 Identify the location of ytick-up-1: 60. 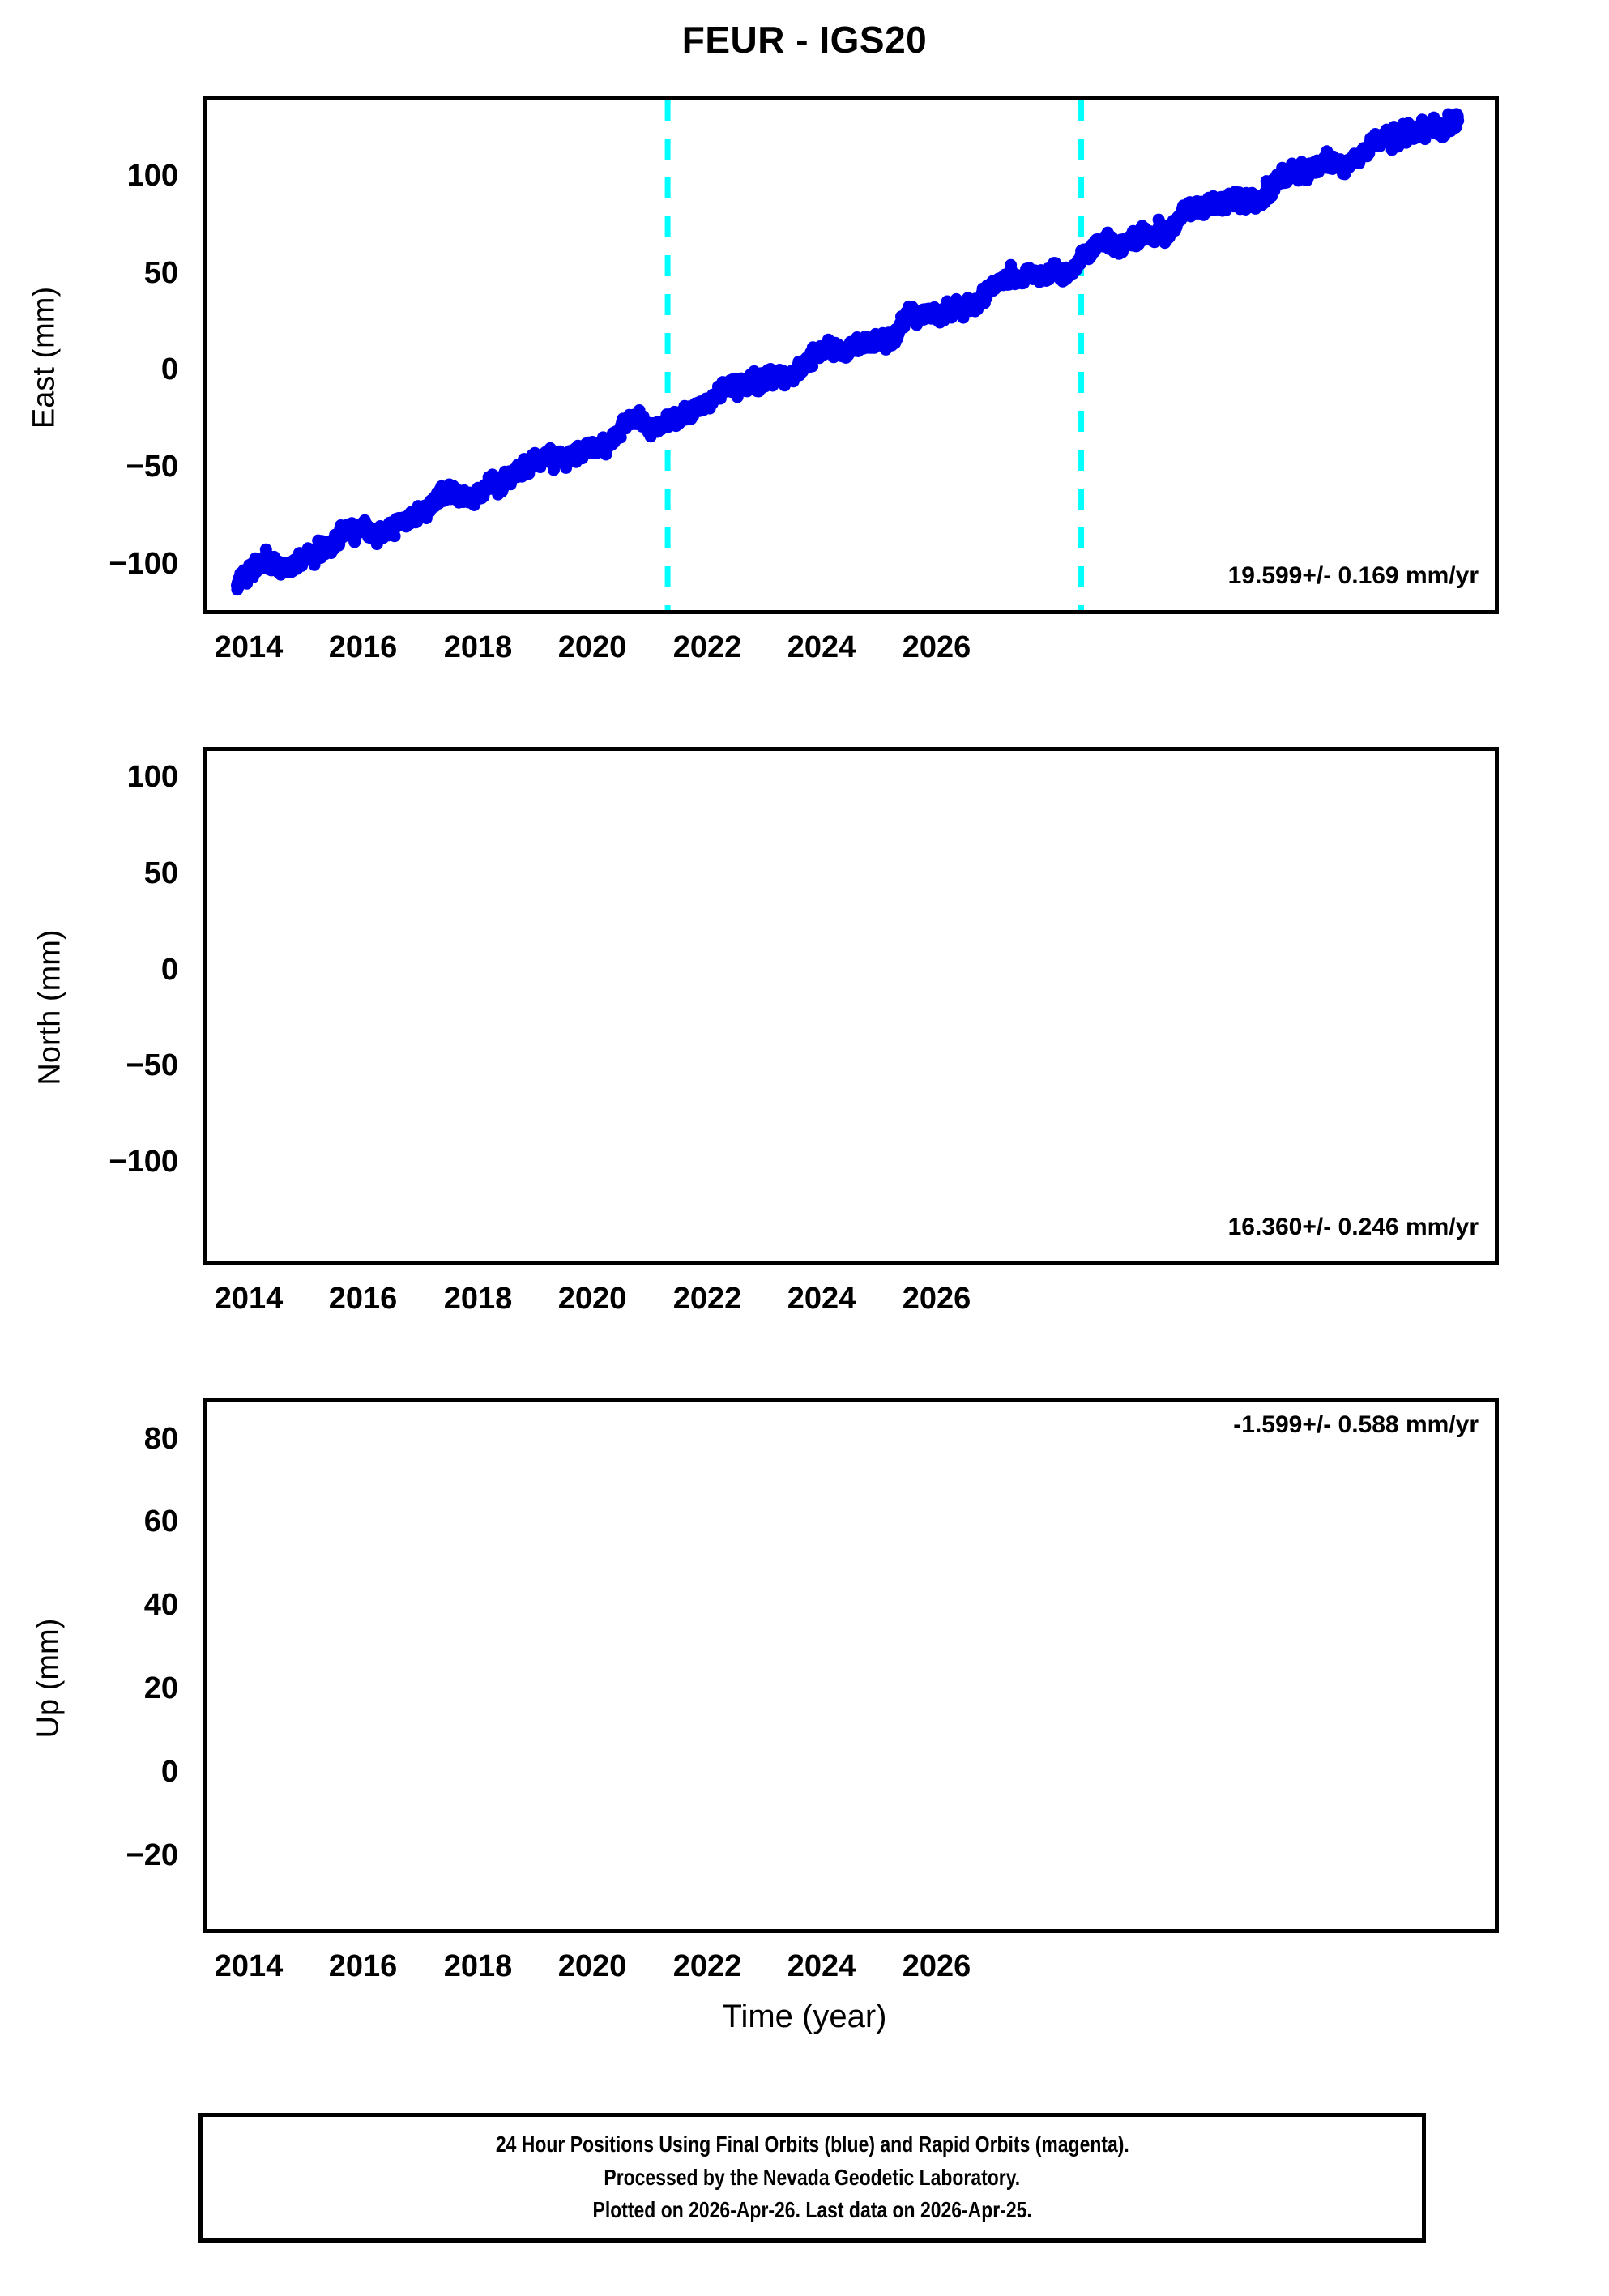
(160, 1521).